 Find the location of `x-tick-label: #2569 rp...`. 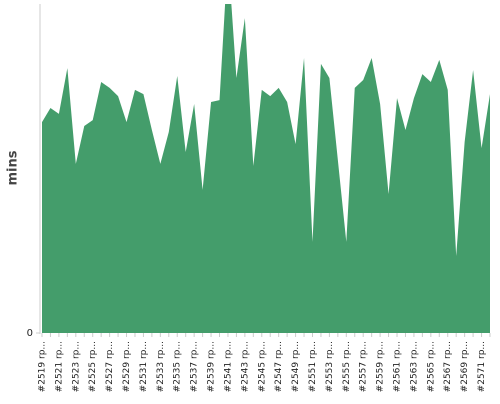

x-tick-label: #2569 rp... is located at coordinates (465, 366).